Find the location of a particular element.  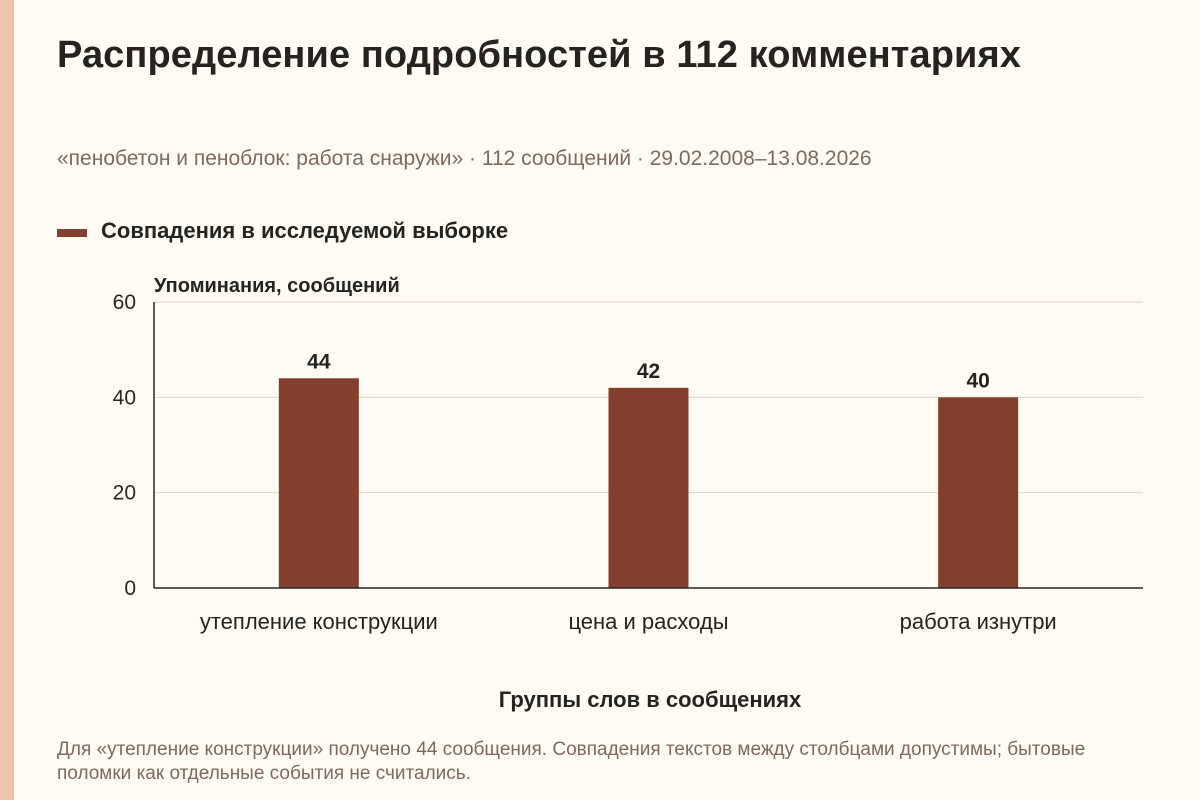

x-tick-label: цена и расходы is located at coordinates (648, 621).